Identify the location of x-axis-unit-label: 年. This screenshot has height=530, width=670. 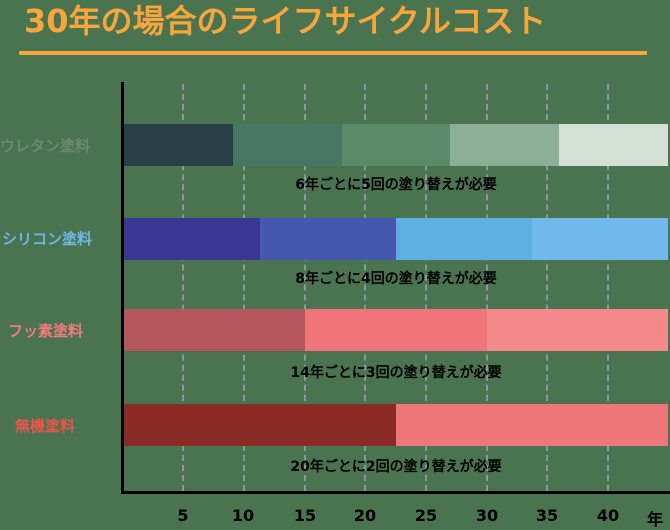
(654, 519).